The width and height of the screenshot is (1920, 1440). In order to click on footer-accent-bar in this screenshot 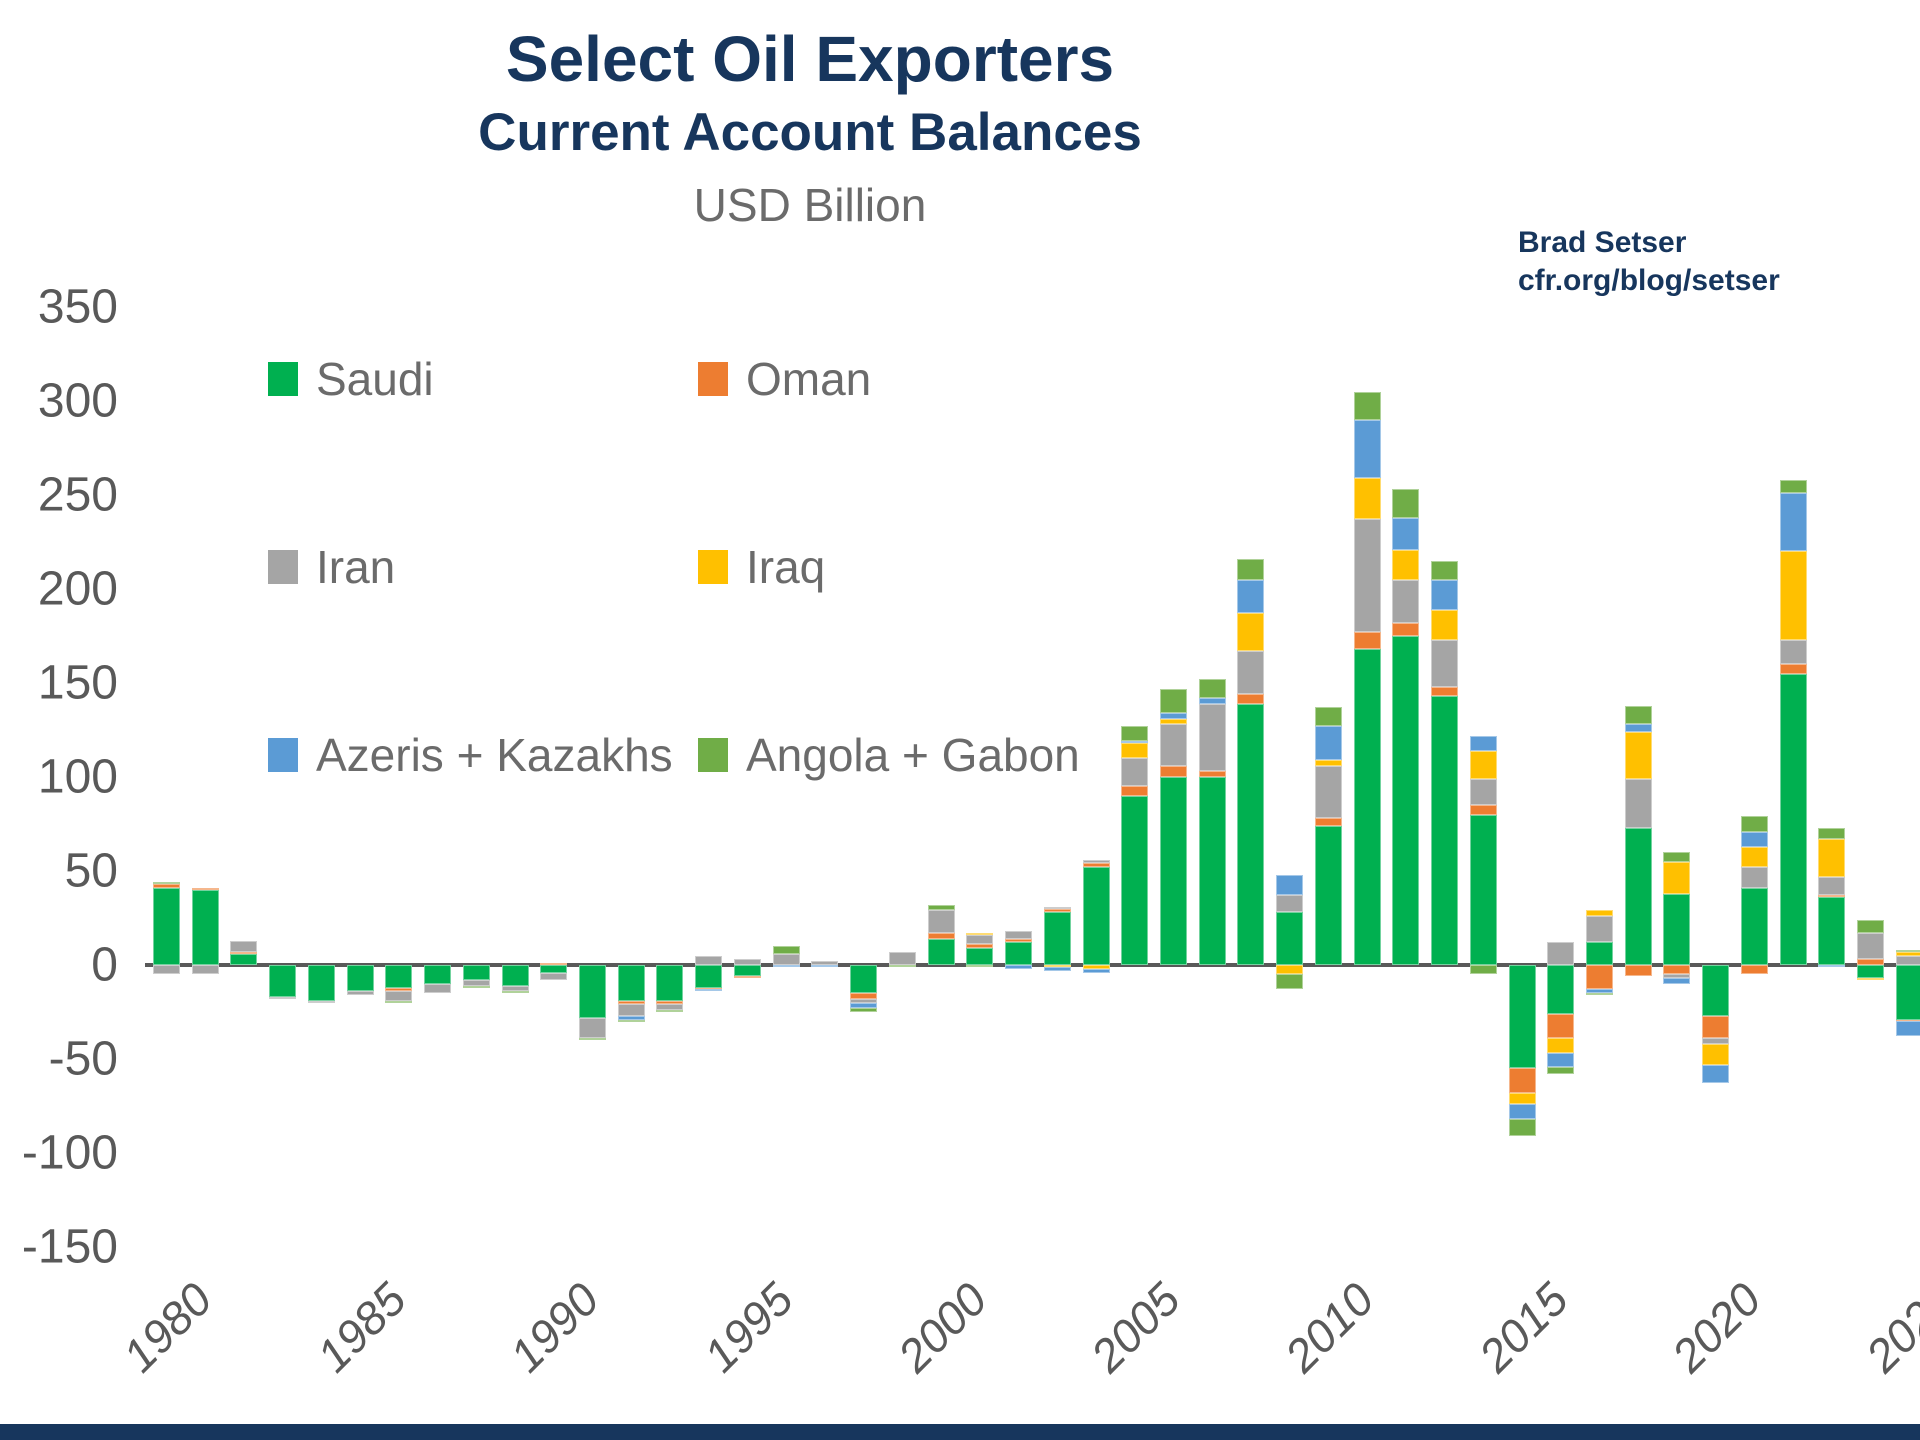, I will do `click(960, 1432)`.